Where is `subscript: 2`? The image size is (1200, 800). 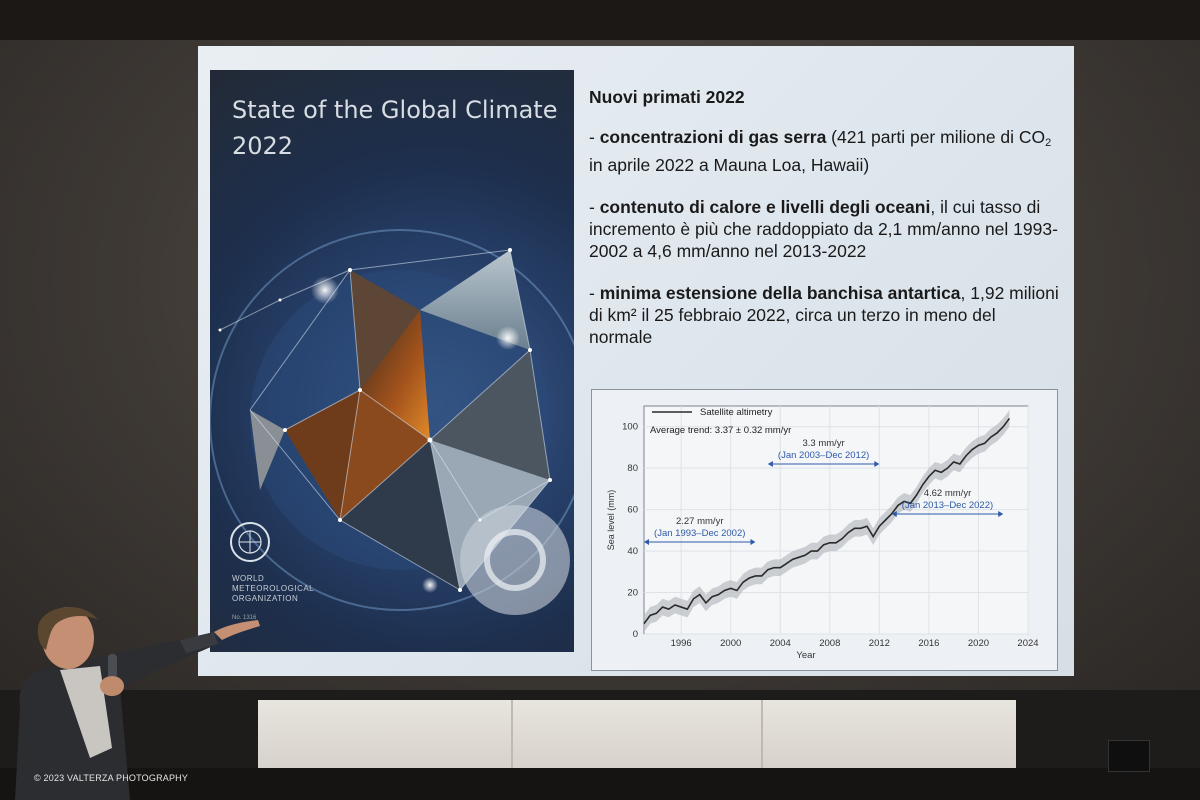 subscript: 2 is located at coordinates (1048, 143).